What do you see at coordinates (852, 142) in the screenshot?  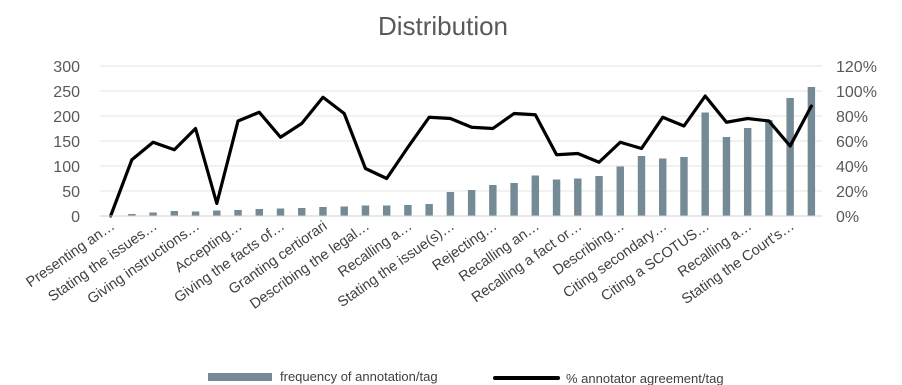 I see `right-axis-tick-label: 60%` at bounding box center [852, 142].